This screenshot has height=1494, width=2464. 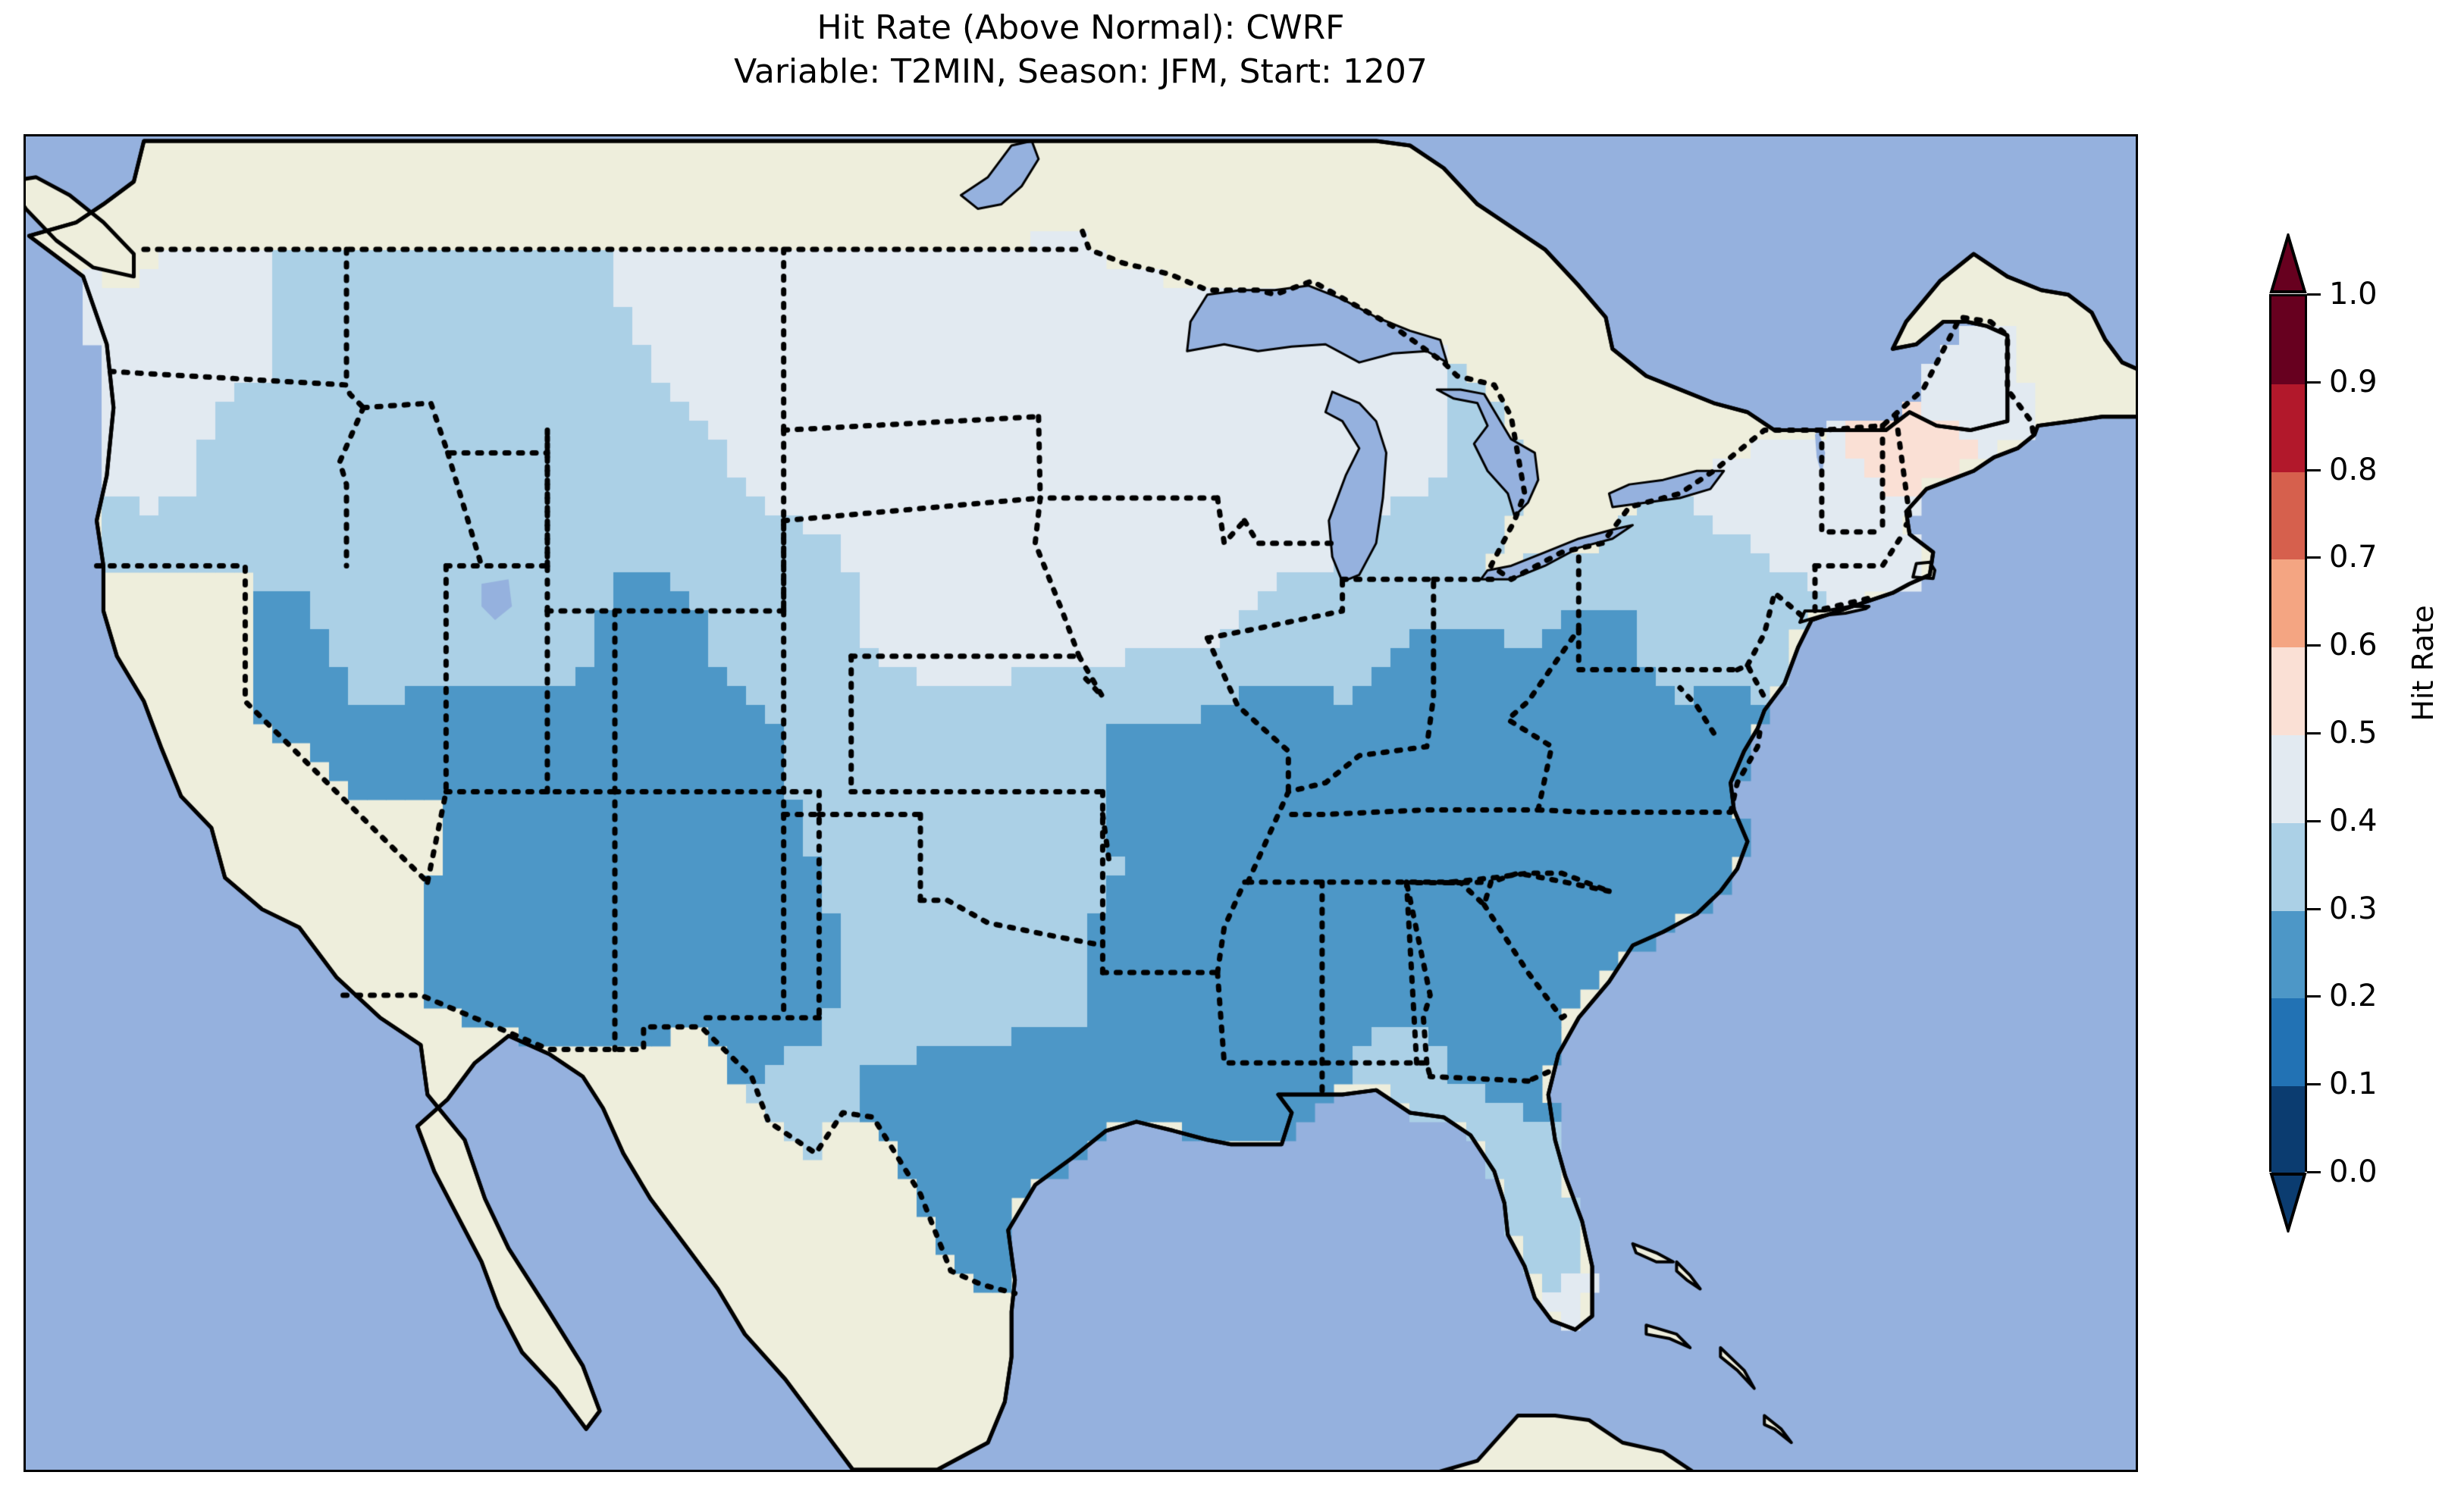 What do you see at coordinates (2354, 820) in the screenshot?
I see `colorbar-tick-label: 0.4` at bounding box center [2354, 820].